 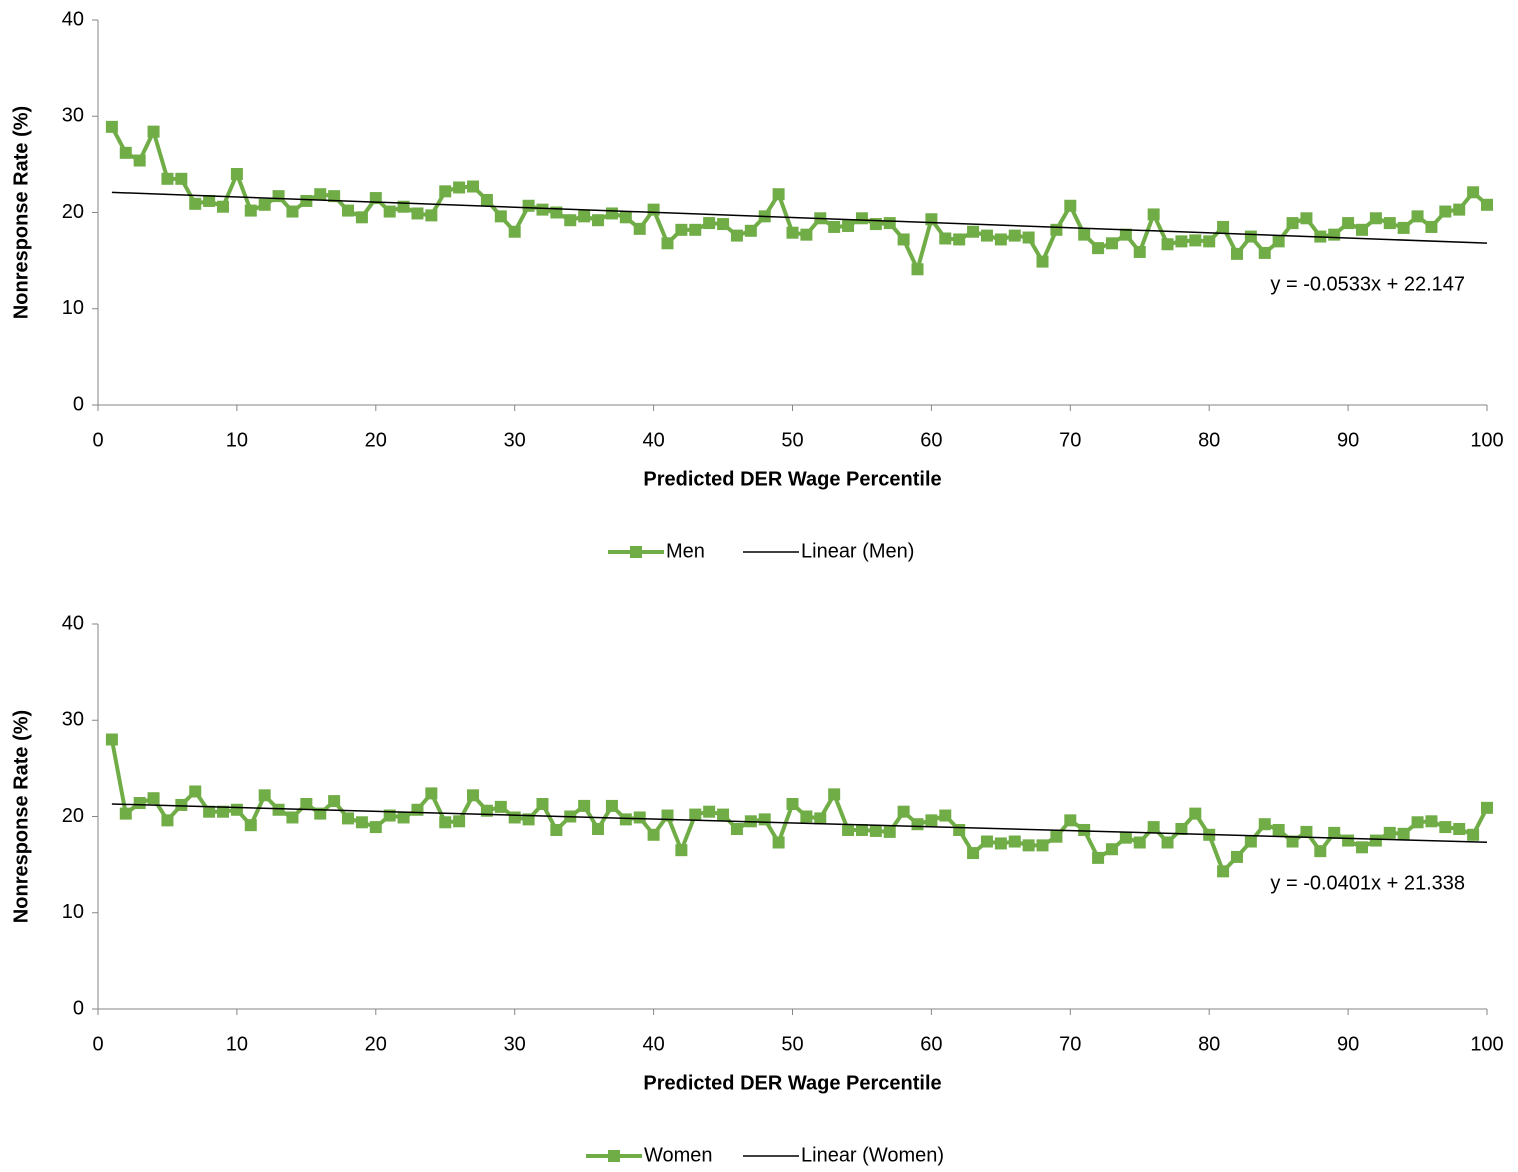 What do you see at coordinates (1367, 883) in the screenshot?
I see `trend-equation: y = -0.0401x + 21.338` at bounding box center [1367, 883].